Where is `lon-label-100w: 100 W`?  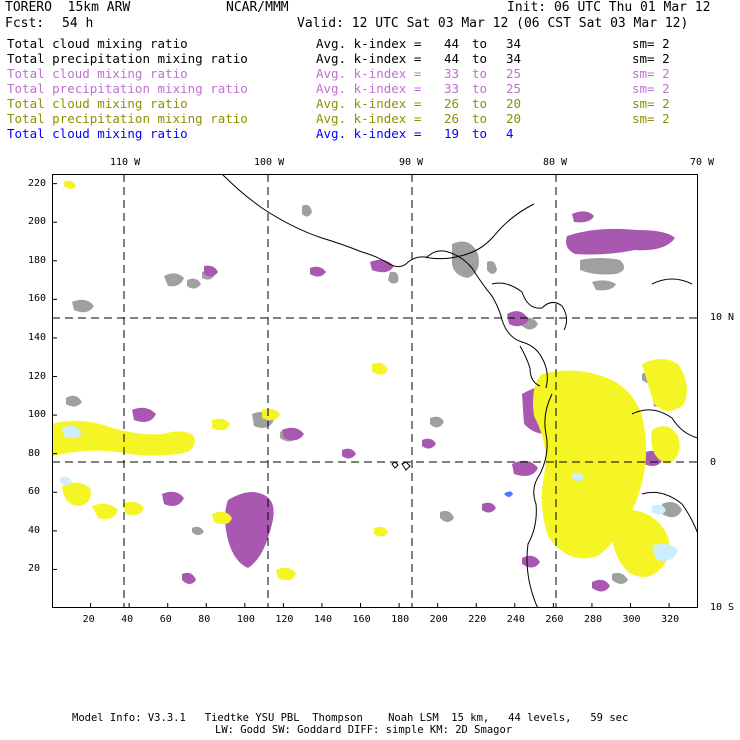
lon-label-100w: 100 W is located at coordinates (269, 162).